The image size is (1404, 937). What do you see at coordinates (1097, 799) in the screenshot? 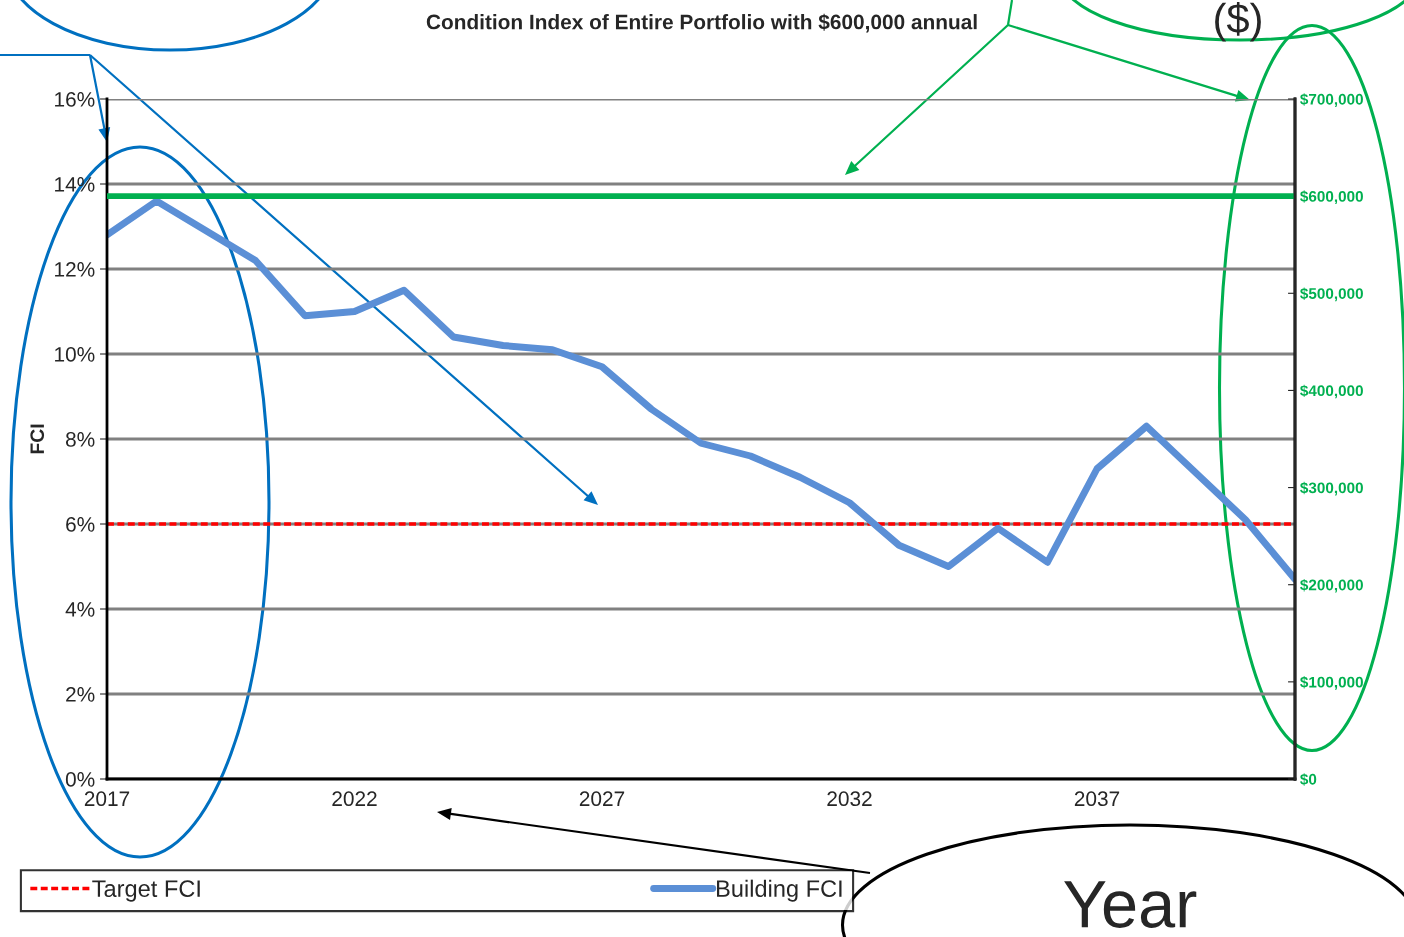
I see `x-tick-label: 2037` at bounding box center [1097, 799].